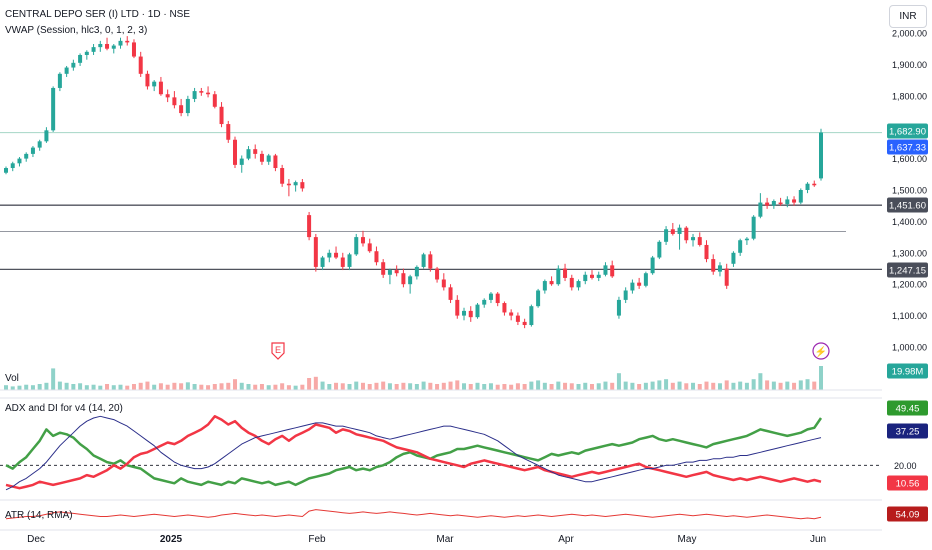 Image resolution: width=932 pixels, height=550 pixels. What do you see at coordinates (908, 515) in the screenshot?
I see `atr-tag: 54.09` at bounding box center [908, 515].